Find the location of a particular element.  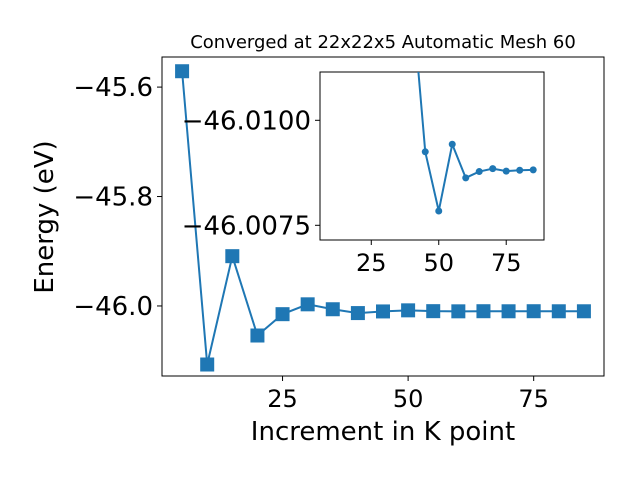

inset-x-tick-label: 50 is located at coordinates (438, 263).